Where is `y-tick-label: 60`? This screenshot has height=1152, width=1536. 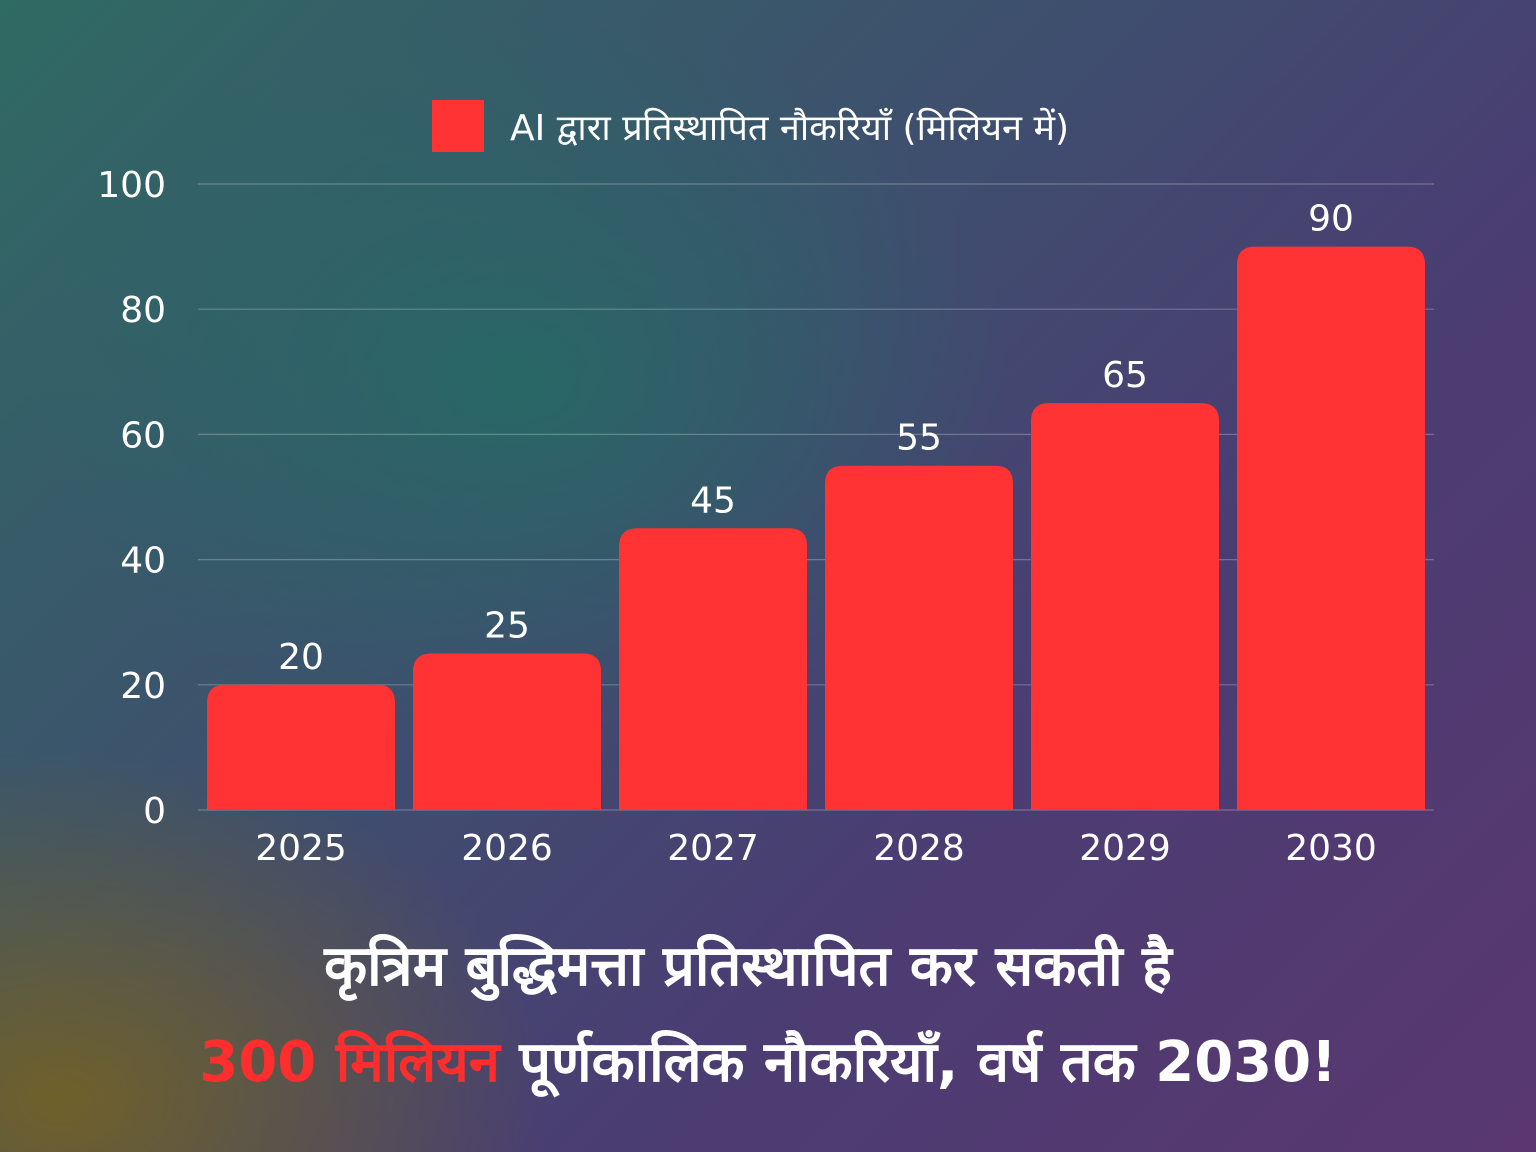
y-tick-label: 60 is located at coordinates (143, 435).